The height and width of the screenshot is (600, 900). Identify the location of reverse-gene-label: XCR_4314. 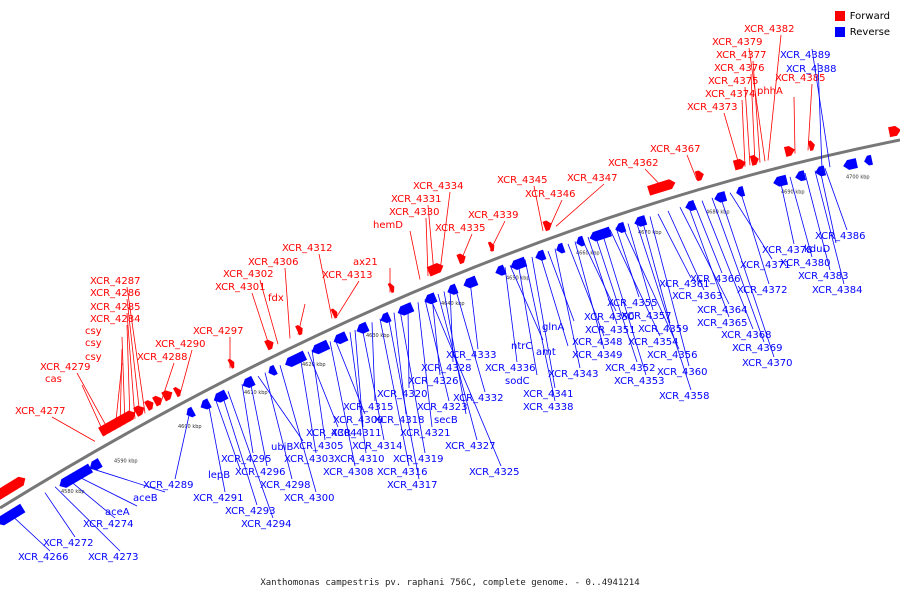
(377, 446).